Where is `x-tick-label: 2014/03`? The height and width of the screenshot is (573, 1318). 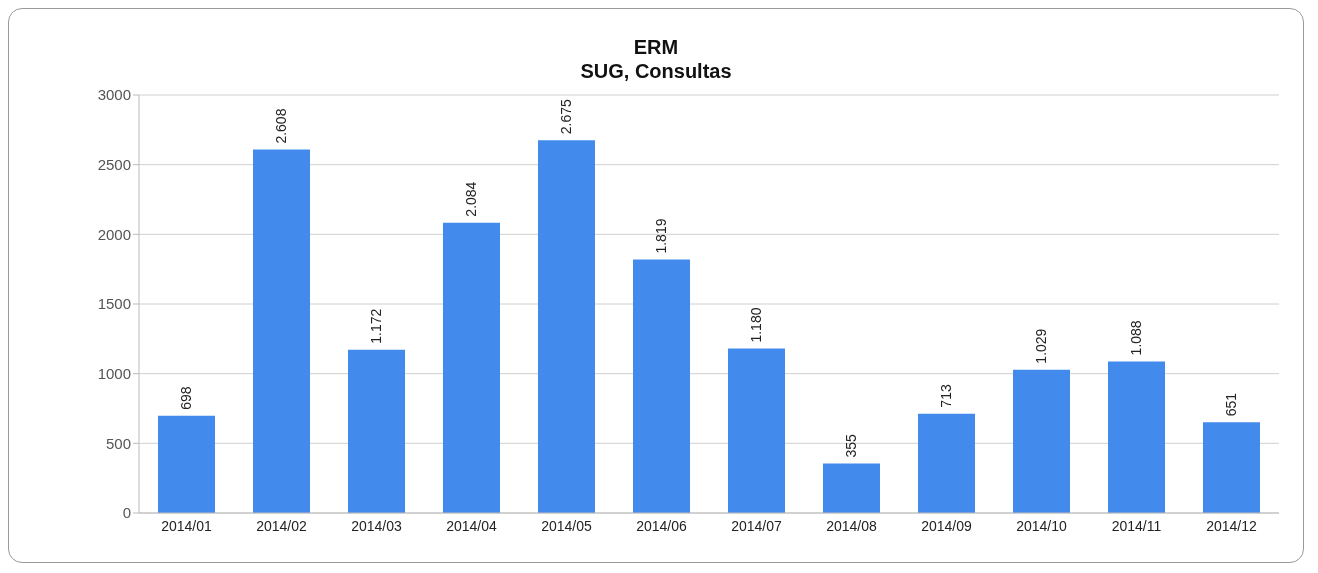 x-tick-label: 2014/03 is located at coordinates (377, 525).